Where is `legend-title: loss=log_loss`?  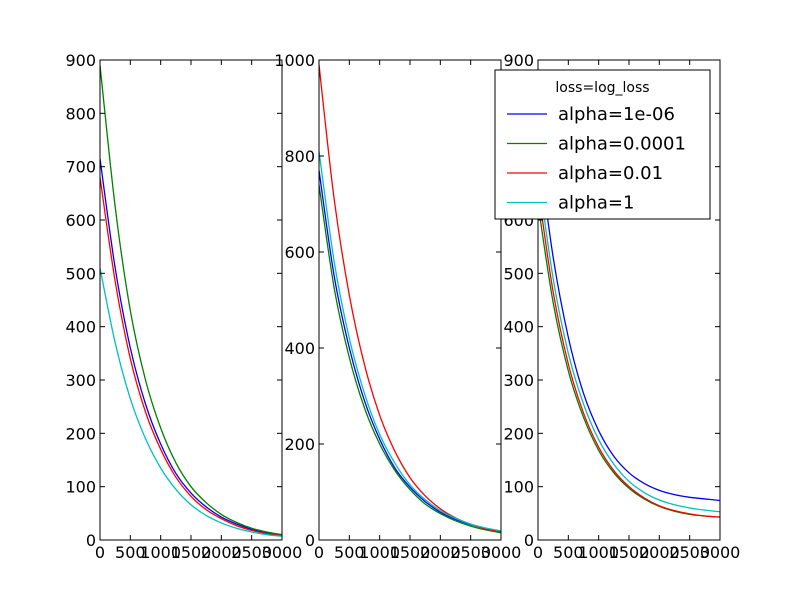
legend-title: loss=log_loss is located at coordinates (602, 88).